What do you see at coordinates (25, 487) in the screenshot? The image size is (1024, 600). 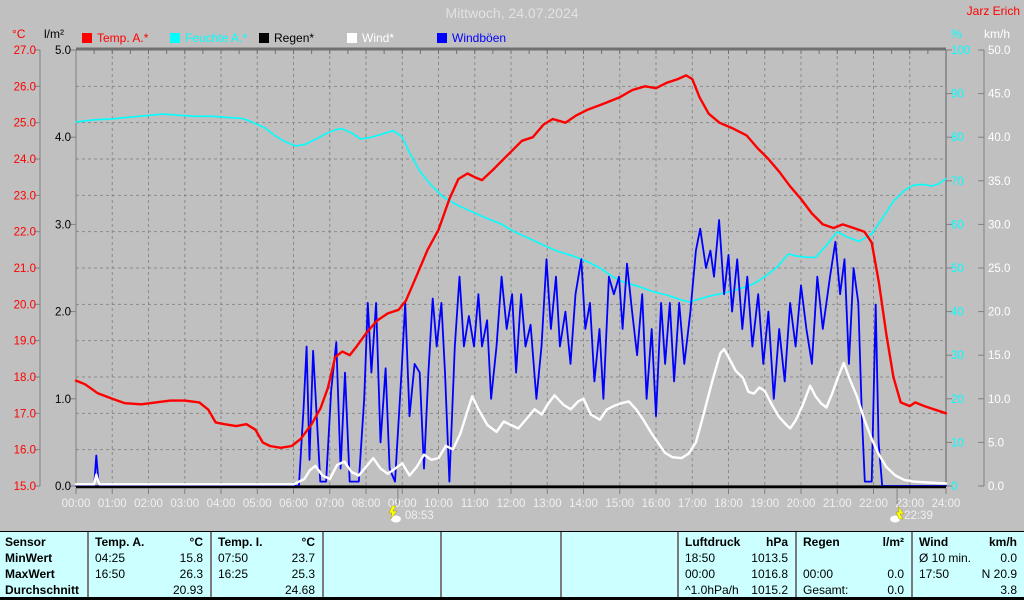 I see `temp-tick-label: 15.0` at bounding box center [25, 487].